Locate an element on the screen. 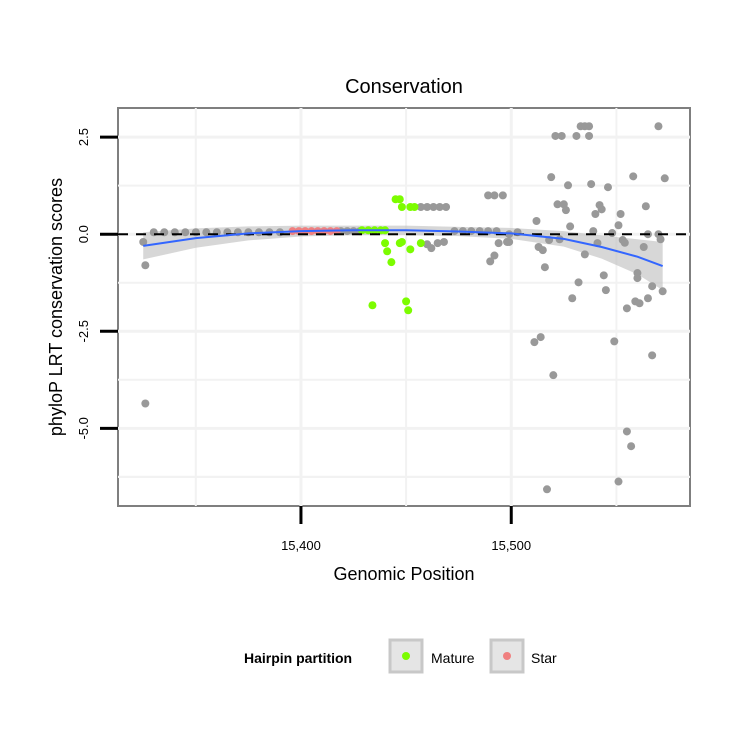 The height and width of the screenshot is (755, 750). smooth-trend-line is located at coordinates (403, 248).